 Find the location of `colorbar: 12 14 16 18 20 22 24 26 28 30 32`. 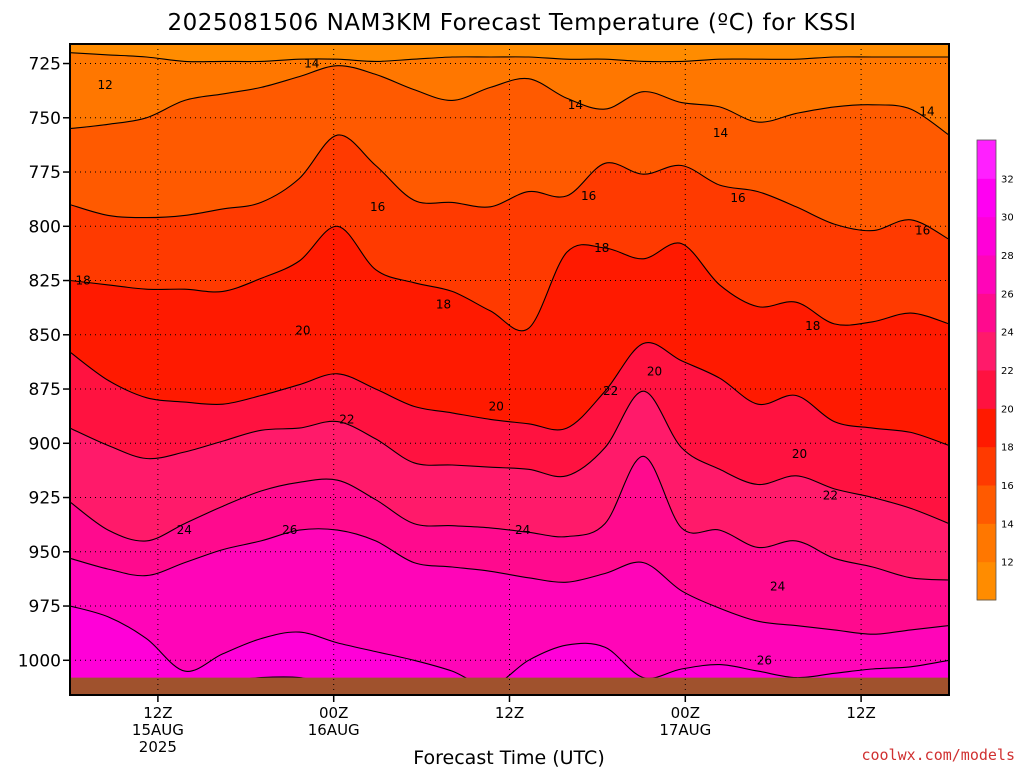

colorbar: 12 14 16 18 20 22 24 26 28 30 32 is located at coordinates (995, 370).